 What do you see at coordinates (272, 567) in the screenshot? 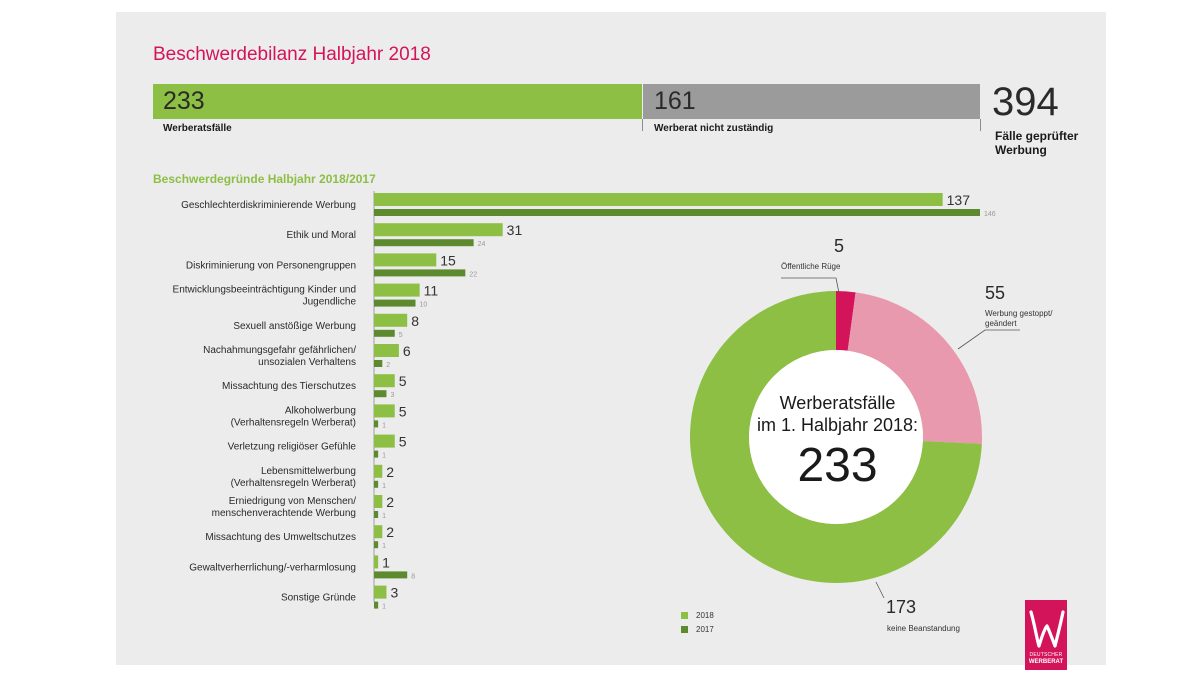
I see `category-label: Gewaltverherrlichung/-verharmlosung` at bounding box center [272, 567].